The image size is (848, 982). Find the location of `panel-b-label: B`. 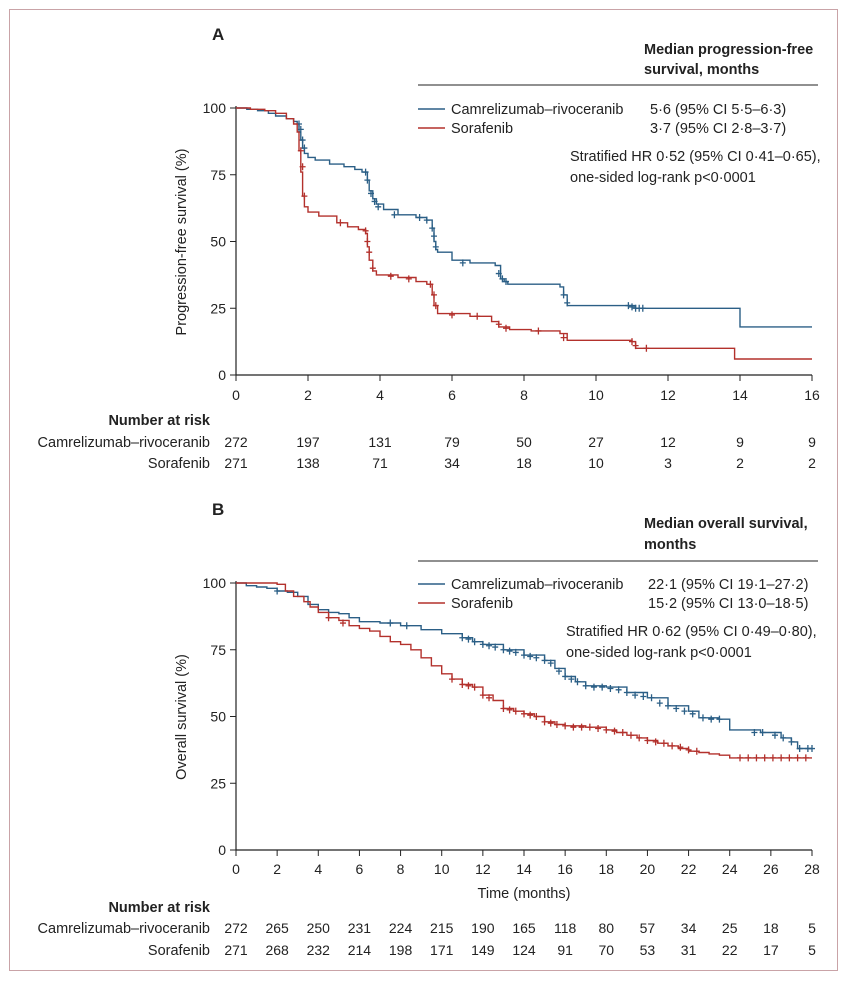

panel-b-label: B is located at coordinates (218, 509).